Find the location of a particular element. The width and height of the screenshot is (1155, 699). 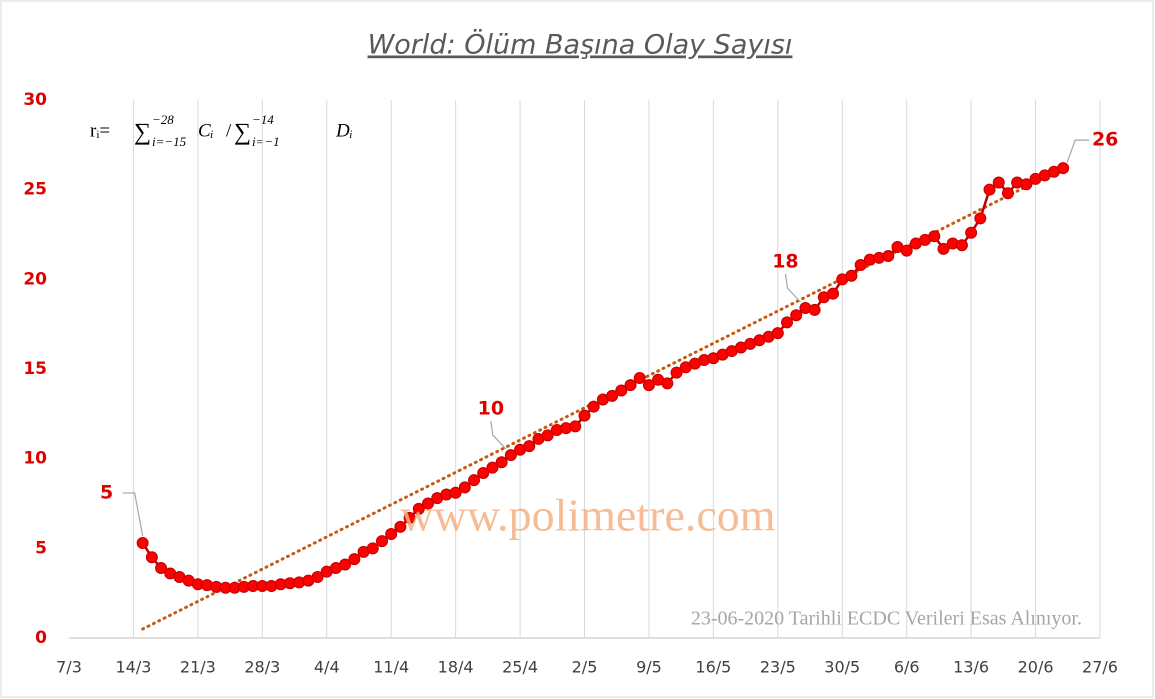

x-tick-label: 13/6 is located at coordinates (971, 667).